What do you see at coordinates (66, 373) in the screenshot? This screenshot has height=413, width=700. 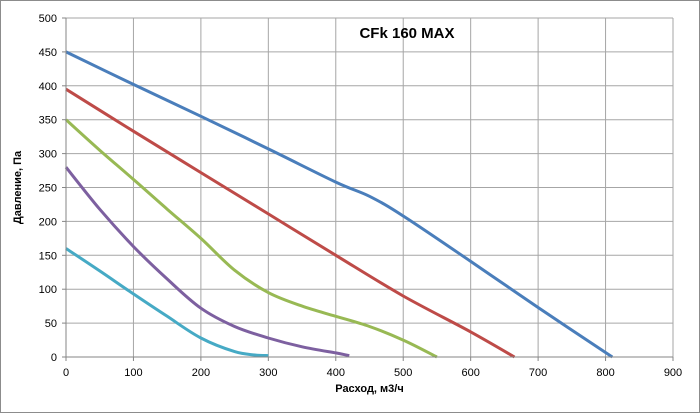 I see `x-tick-label: 0` at bounding box center [66, 373].